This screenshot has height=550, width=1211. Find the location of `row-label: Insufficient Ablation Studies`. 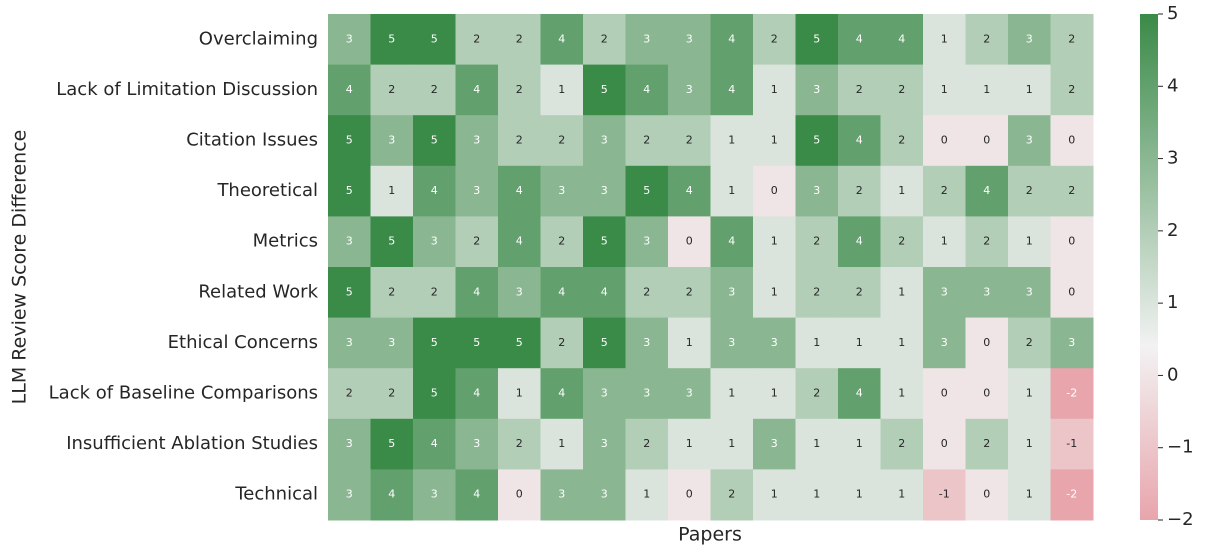

row-label: Insufficient Ablation Studies is located at coordinates (192, 443).